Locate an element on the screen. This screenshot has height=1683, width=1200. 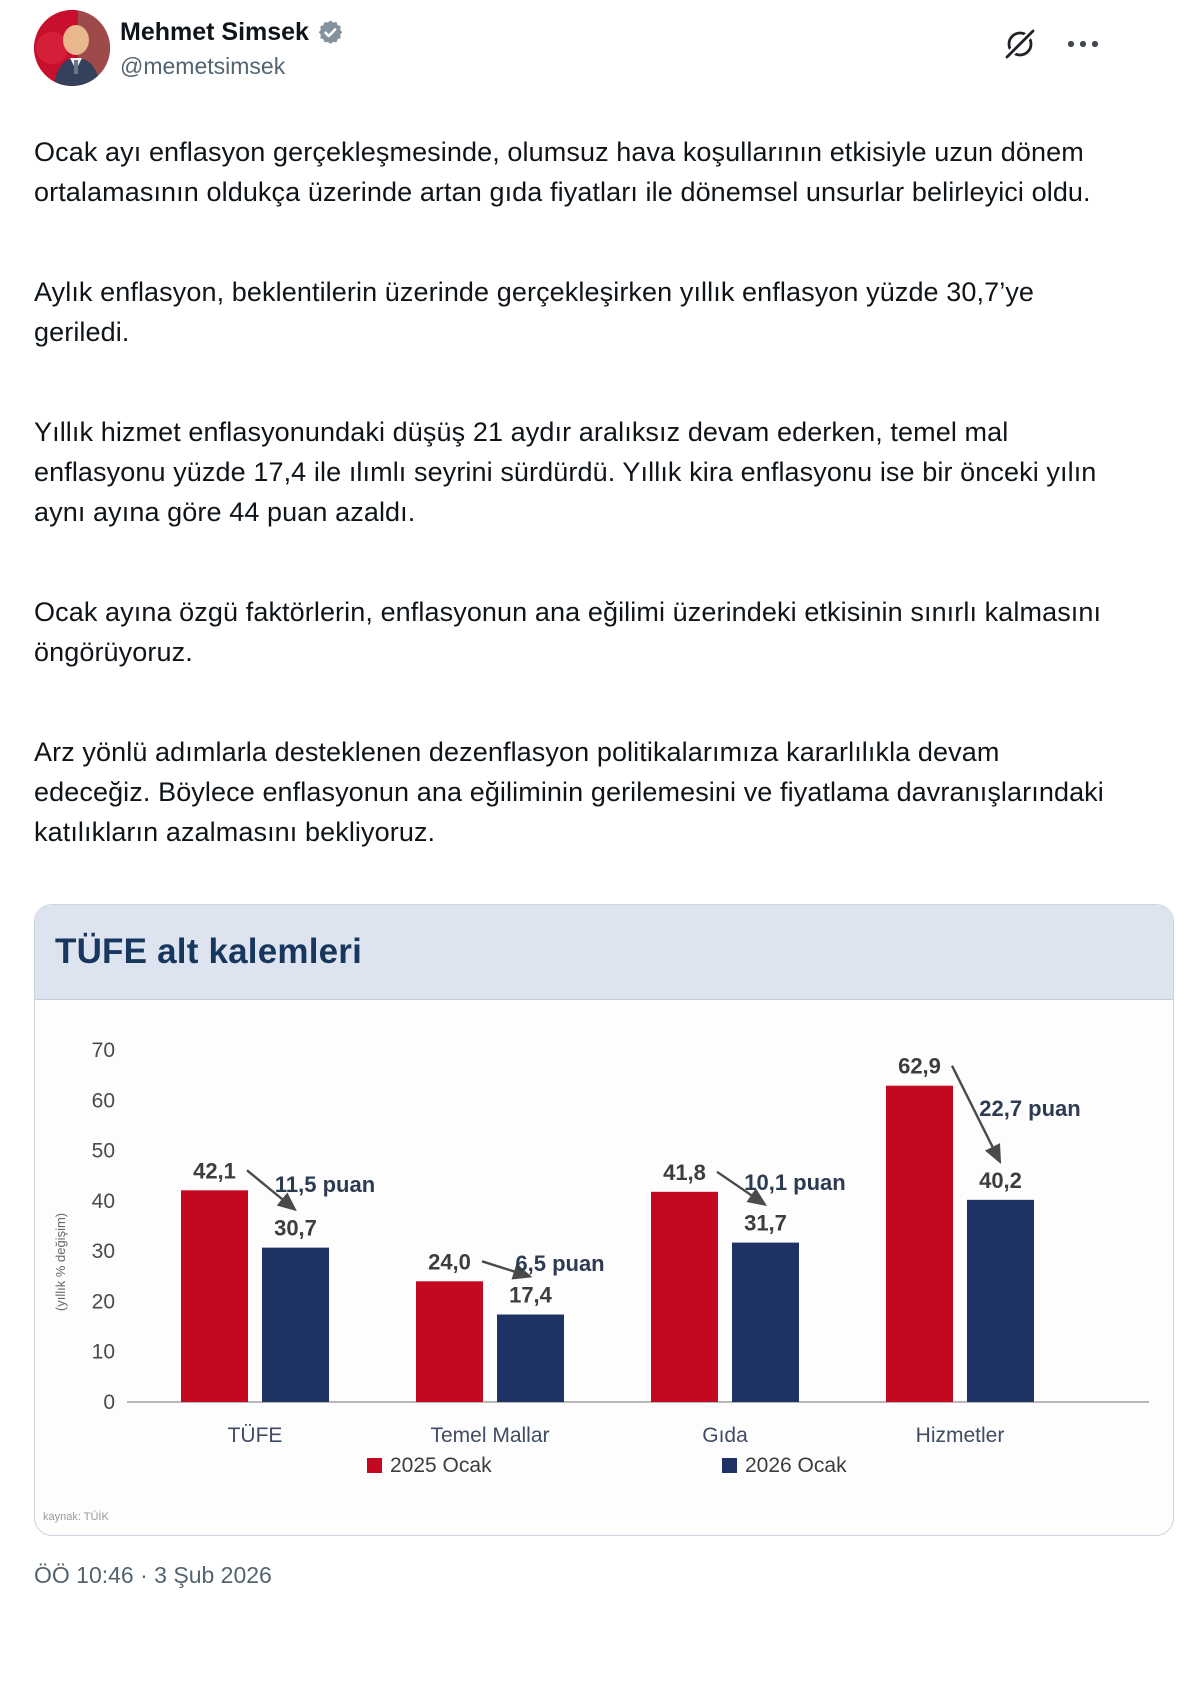
identity-block: Mehmet Simsek @memetsimsek is located at coordinates (232, 49).